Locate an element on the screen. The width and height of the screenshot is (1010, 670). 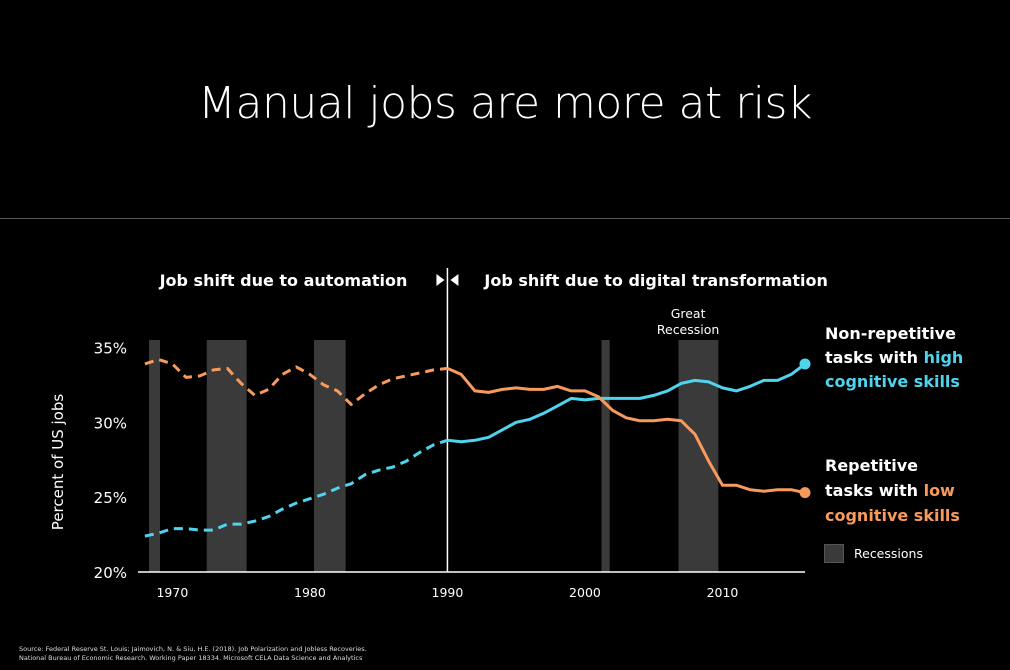
phase-label-automation: Job shift due to automation is located at coordinates (283, 280).